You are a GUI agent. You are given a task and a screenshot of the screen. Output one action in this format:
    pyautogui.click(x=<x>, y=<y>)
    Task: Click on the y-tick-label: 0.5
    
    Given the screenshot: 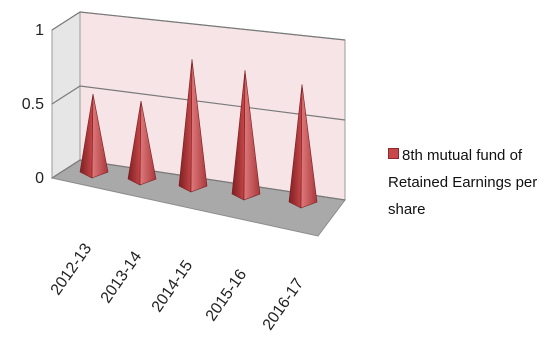 What is the action you would take?
    pyautogui.click(x=33, y=104)
    